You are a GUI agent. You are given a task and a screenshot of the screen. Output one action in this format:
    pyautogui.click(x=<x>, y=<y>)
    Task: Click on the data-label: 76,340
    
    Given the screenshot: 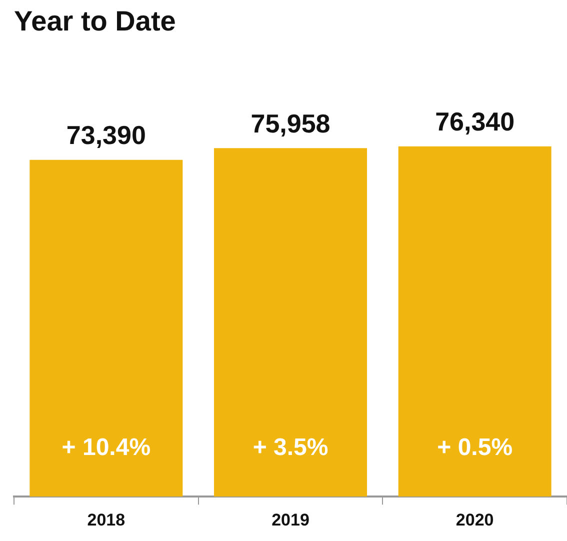 What is the action you would take?
    pyautogui.click(x=475, y=121)
    